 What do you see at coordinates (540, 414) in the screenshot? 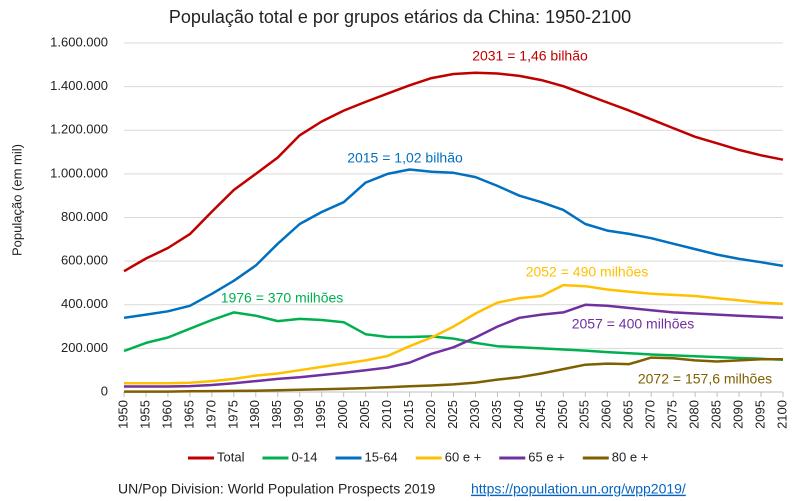
I see `x-tick-label: 2045` at bounding box center [540, 414].